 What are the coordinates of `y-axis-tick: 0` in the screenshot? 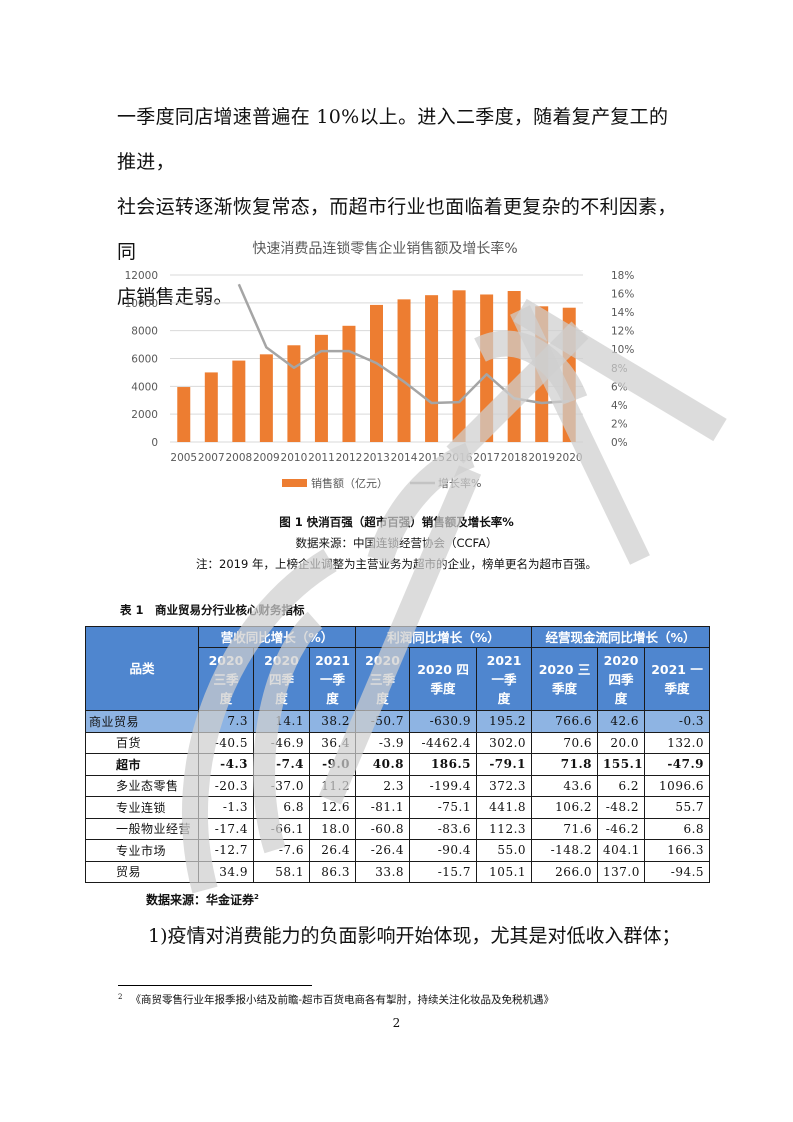 It's located at (154, 443).